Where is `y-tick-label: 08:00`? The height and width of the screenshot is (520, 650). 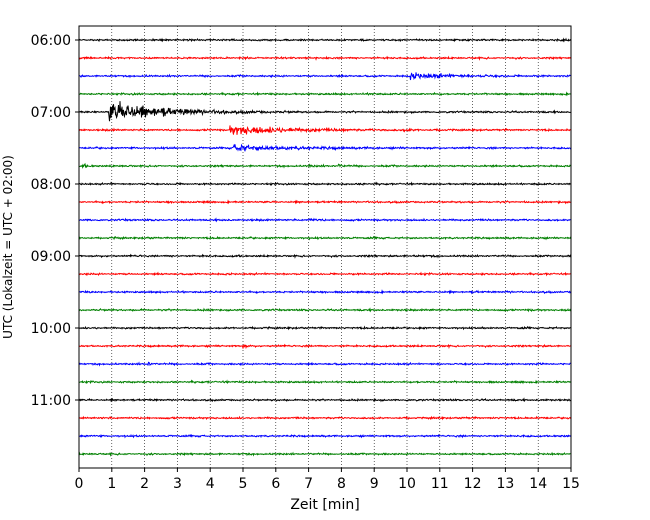
y-tick-label: 08:00 is located at coordinates (51, 185).